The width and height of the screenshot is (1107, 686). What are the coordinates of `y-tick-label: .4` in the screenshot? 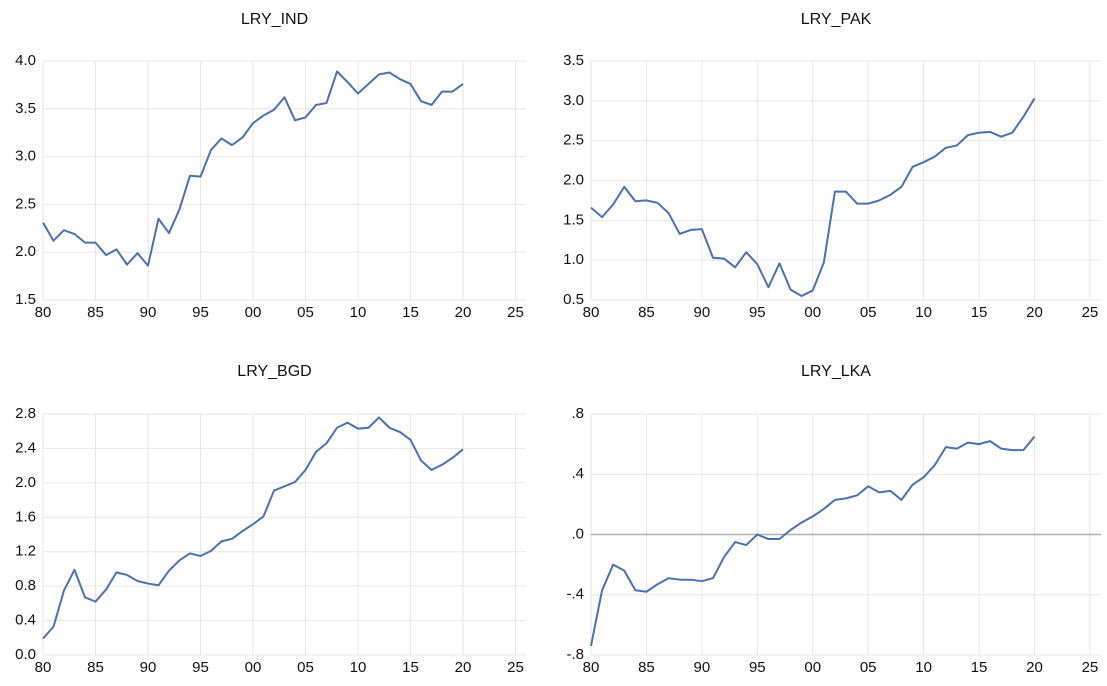 It's located at (577, 473).